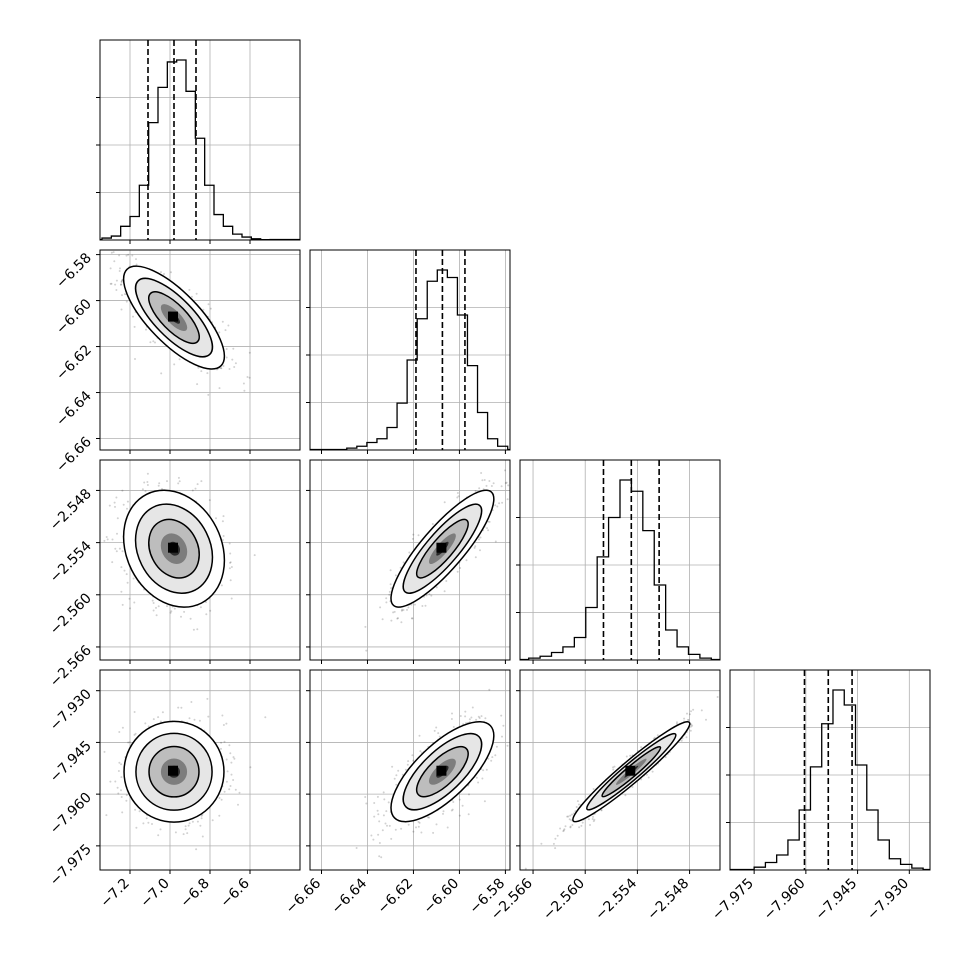 This screenshot has width=970, height=970. I want to click on histogram-series, so click(200, 150).